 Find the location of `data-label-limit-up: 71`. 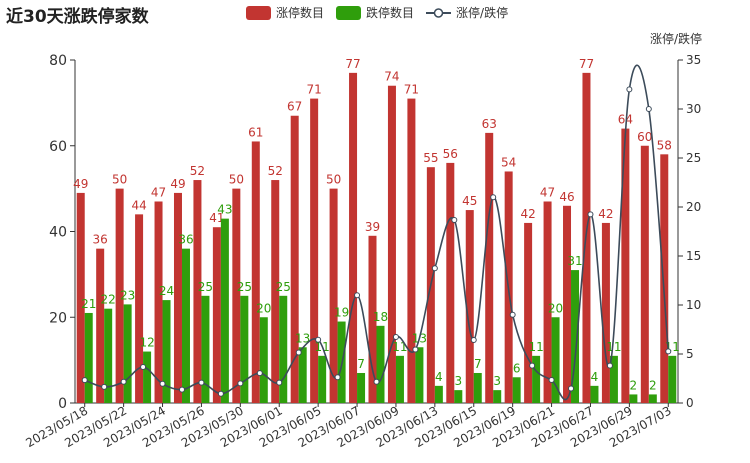

data-label-limit-up: 71 is located at coordinates (411, 90).